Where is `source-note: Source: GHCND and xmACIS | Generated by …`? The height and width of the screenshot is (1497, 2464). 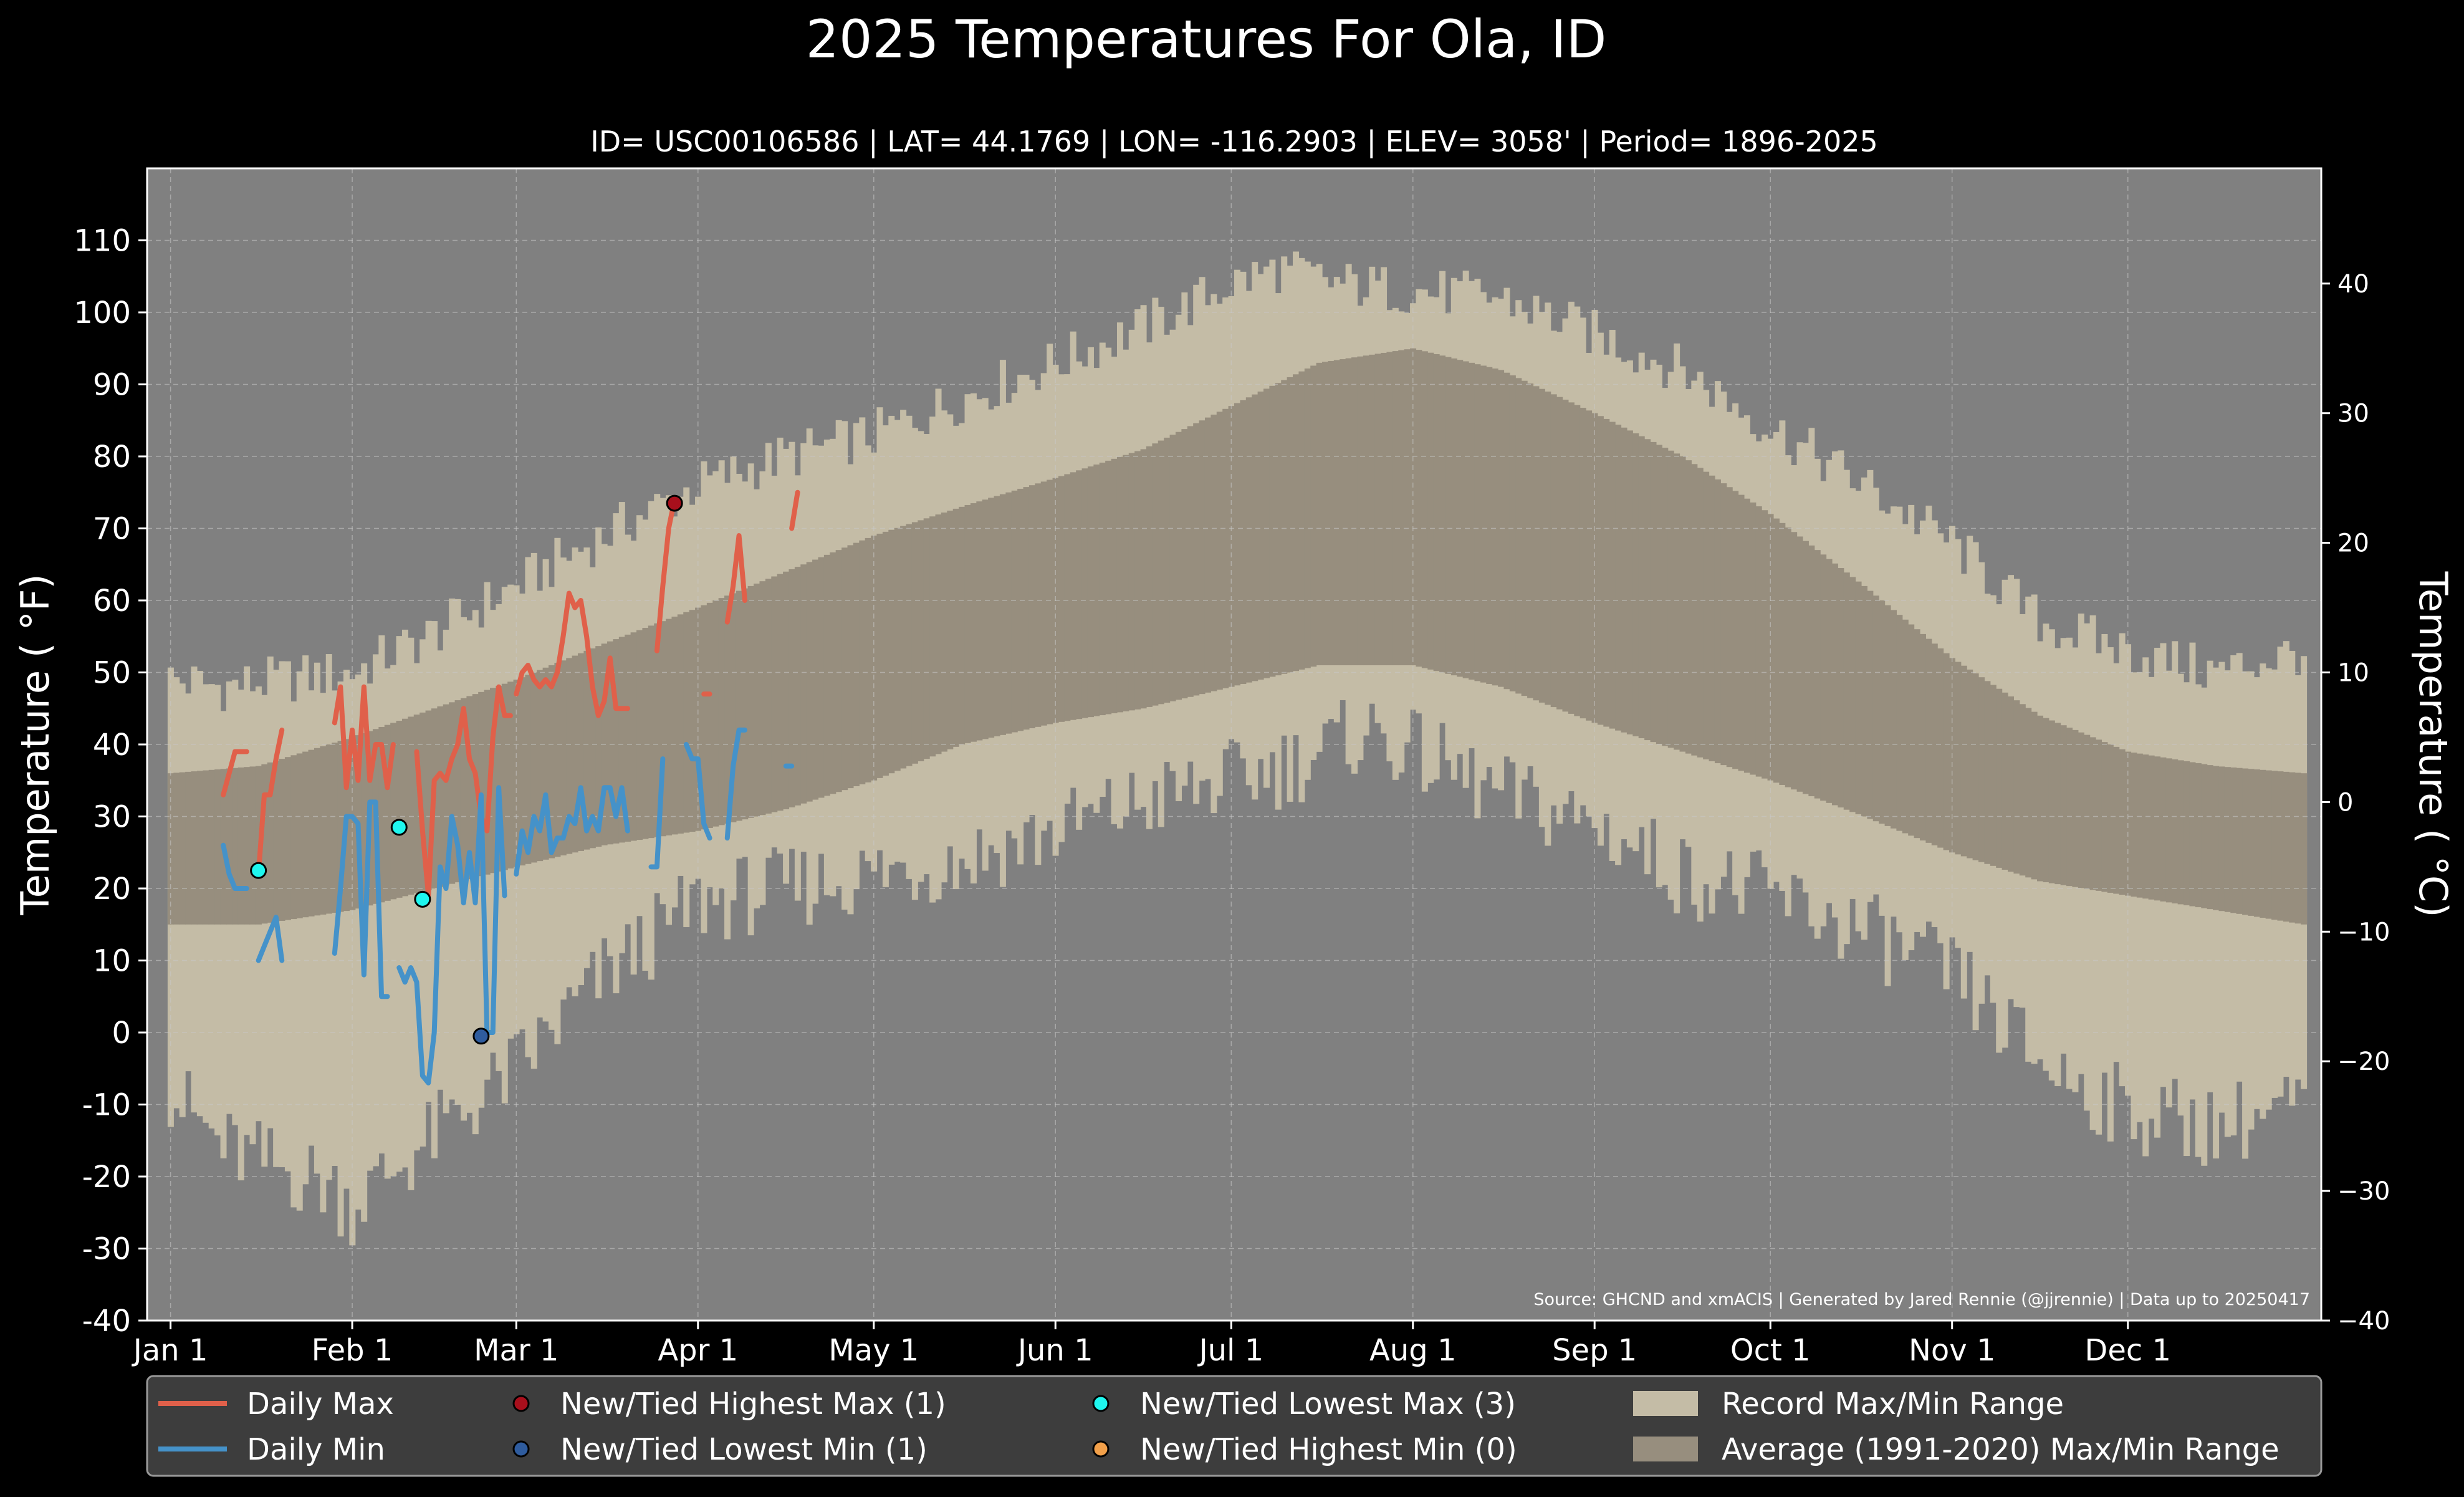
source-note: Source: GHCND and xmACIS | Generated by … is located at coordinates (1921, 1299).